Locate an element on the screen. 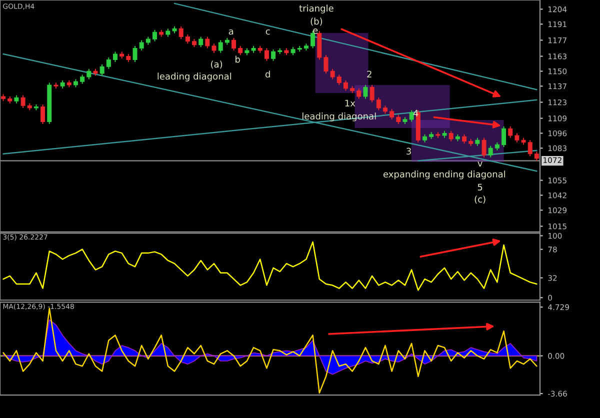 The height and width of the screenshot is (418, 600). annotation: leading diagonal is located at coordinates (195, 77).